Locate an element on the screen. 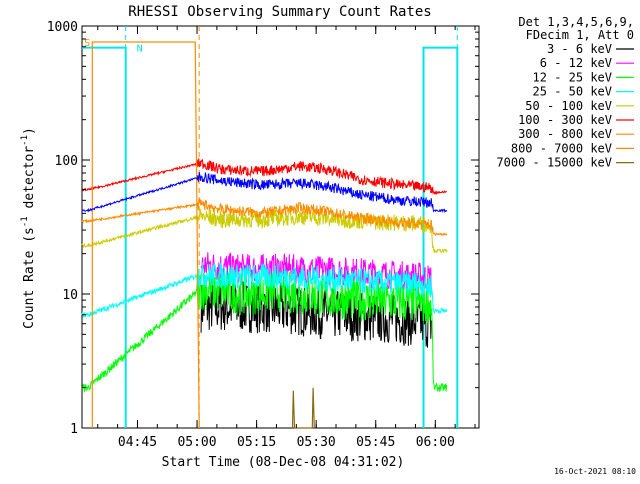 Image resolution: width=640 pixels, height=484 pixels. x-tick-label: 05:45 is located at coordinates (375, 442).